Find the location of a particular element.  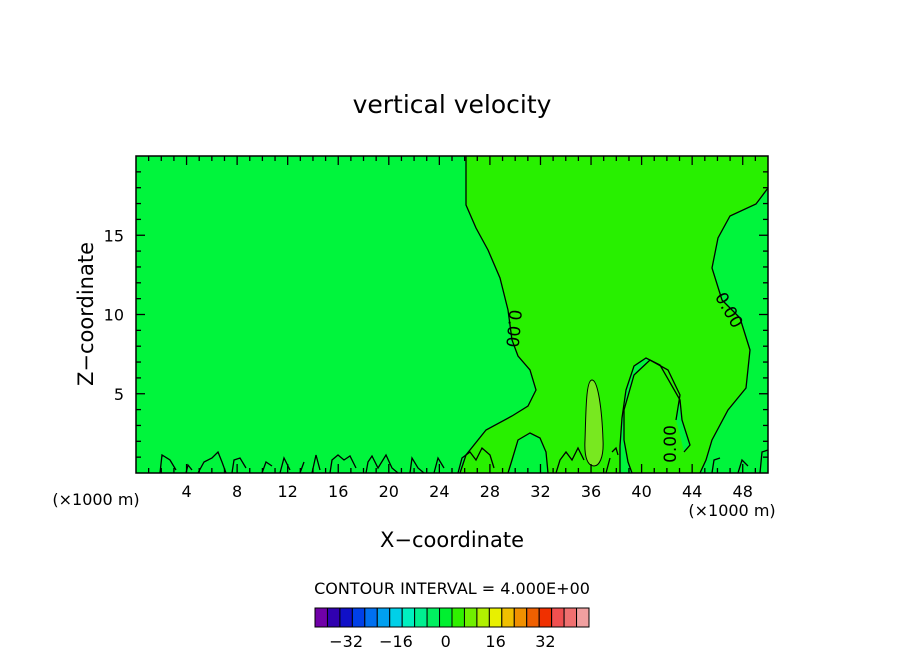

x-tick-label: 4 is located at coordinates (186, 491).